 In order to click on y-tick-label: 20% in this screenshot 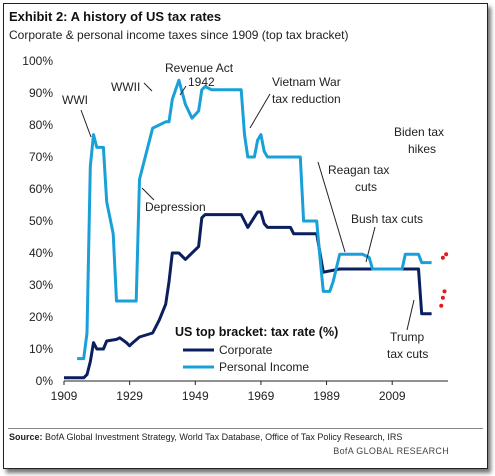, I will do `click(41, 317)`.